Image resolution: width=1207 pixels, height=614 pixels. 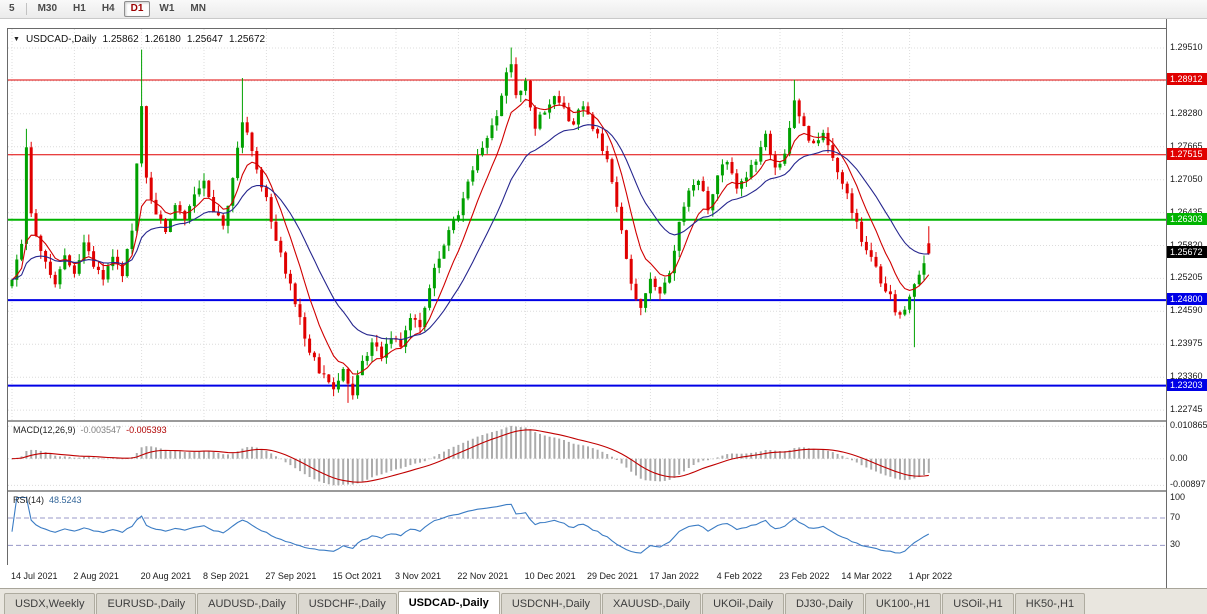 I want to click on rsi-name-label: RSI(14), so click(x=29, y=500).